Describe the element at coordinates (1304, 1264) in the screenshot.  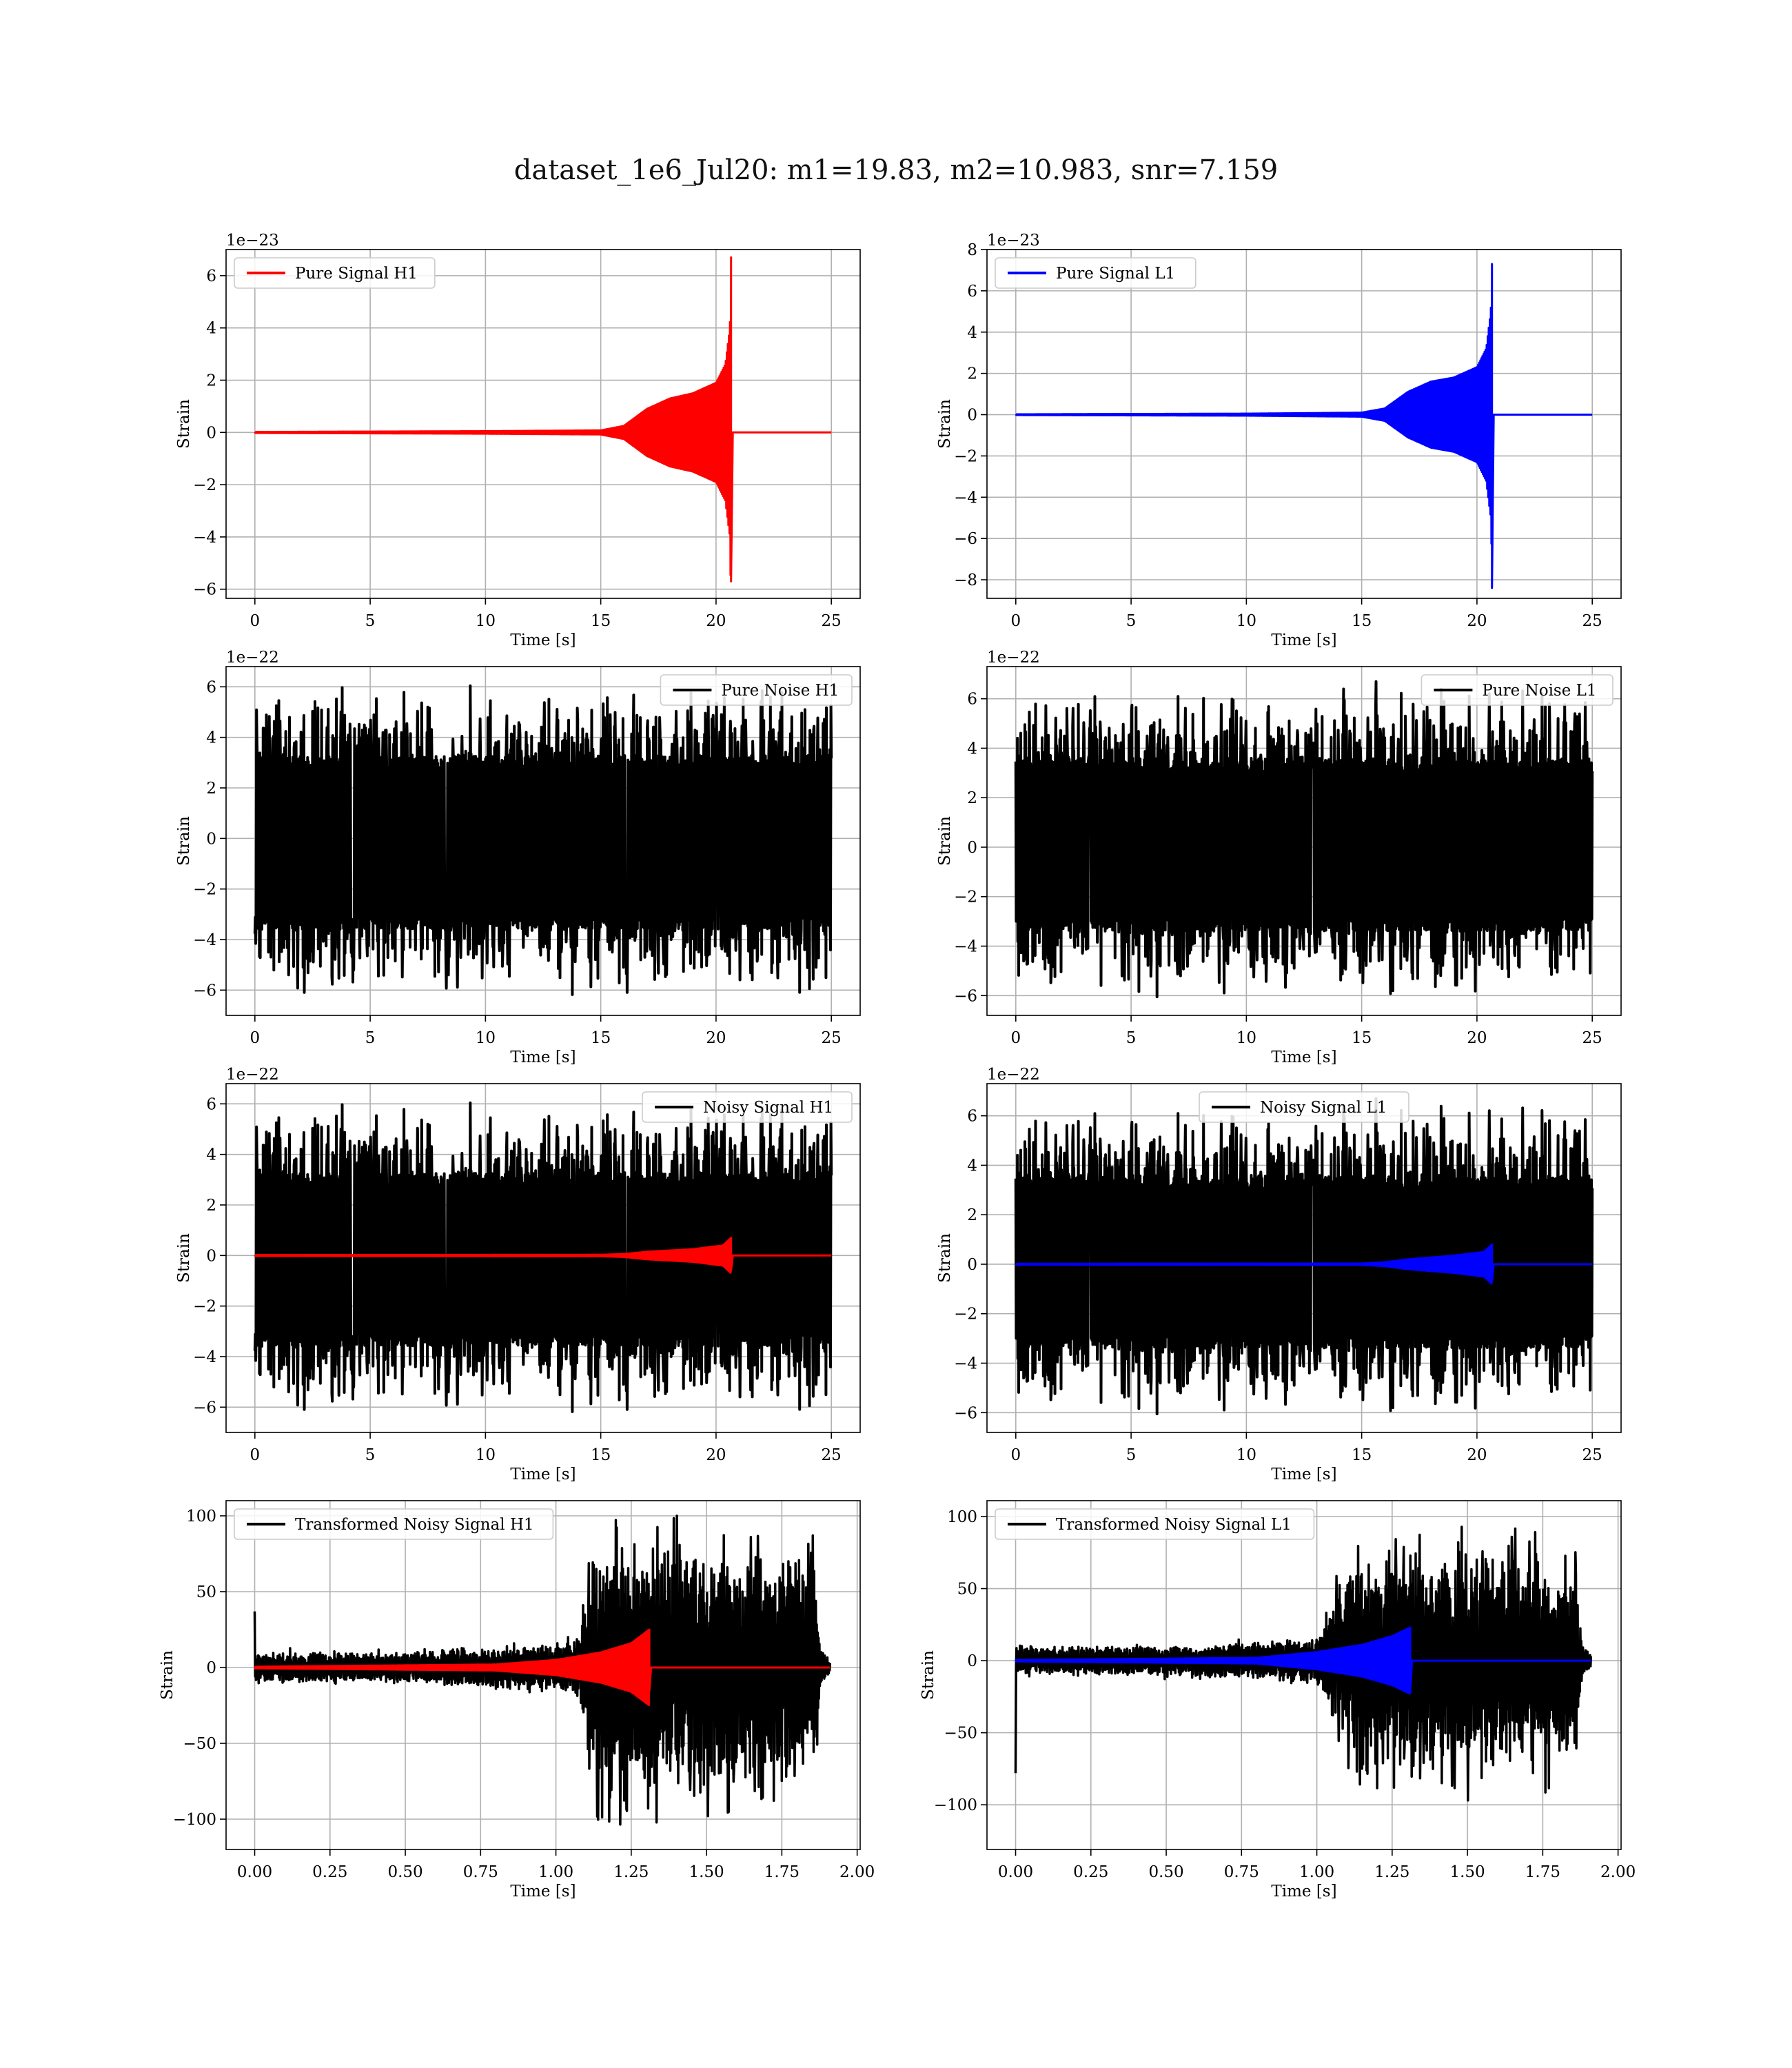
I see `series-line-signal` at that location.